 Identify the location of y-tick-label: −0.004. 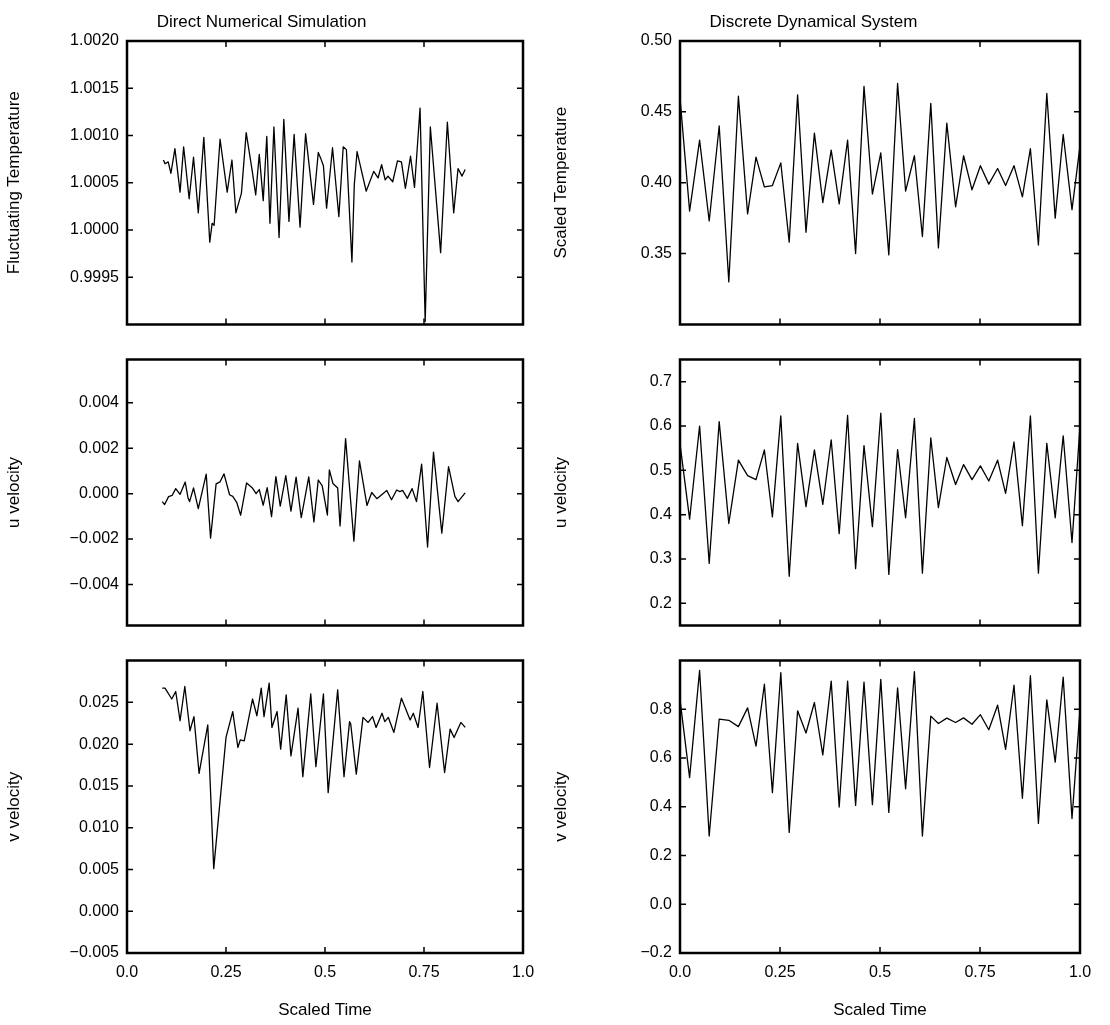
(94, 583).